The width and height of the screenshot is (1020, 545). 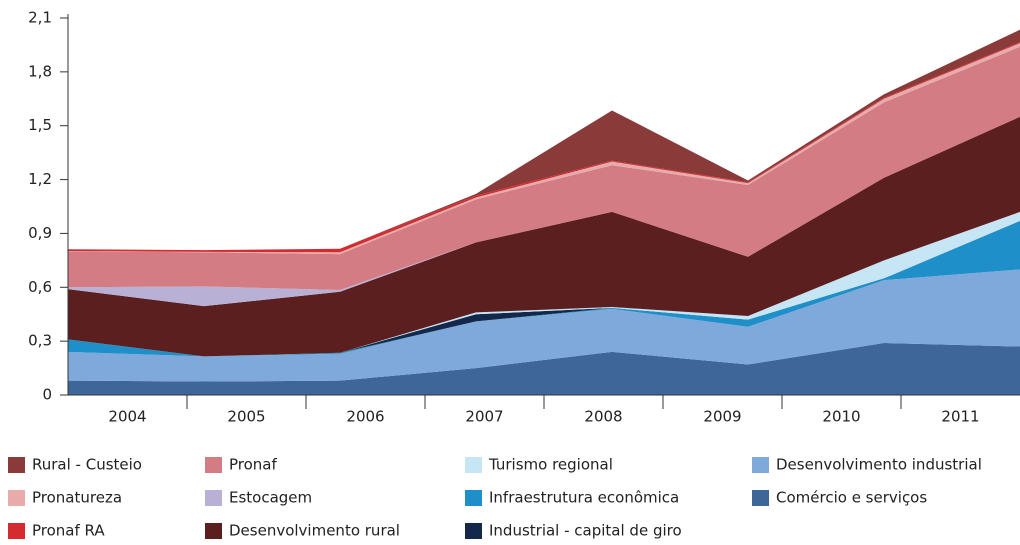 What do you see at coordinates (960, 417) in the screenshot?
I see `x-tick-label: 2011` at bounding box center [960, 417].